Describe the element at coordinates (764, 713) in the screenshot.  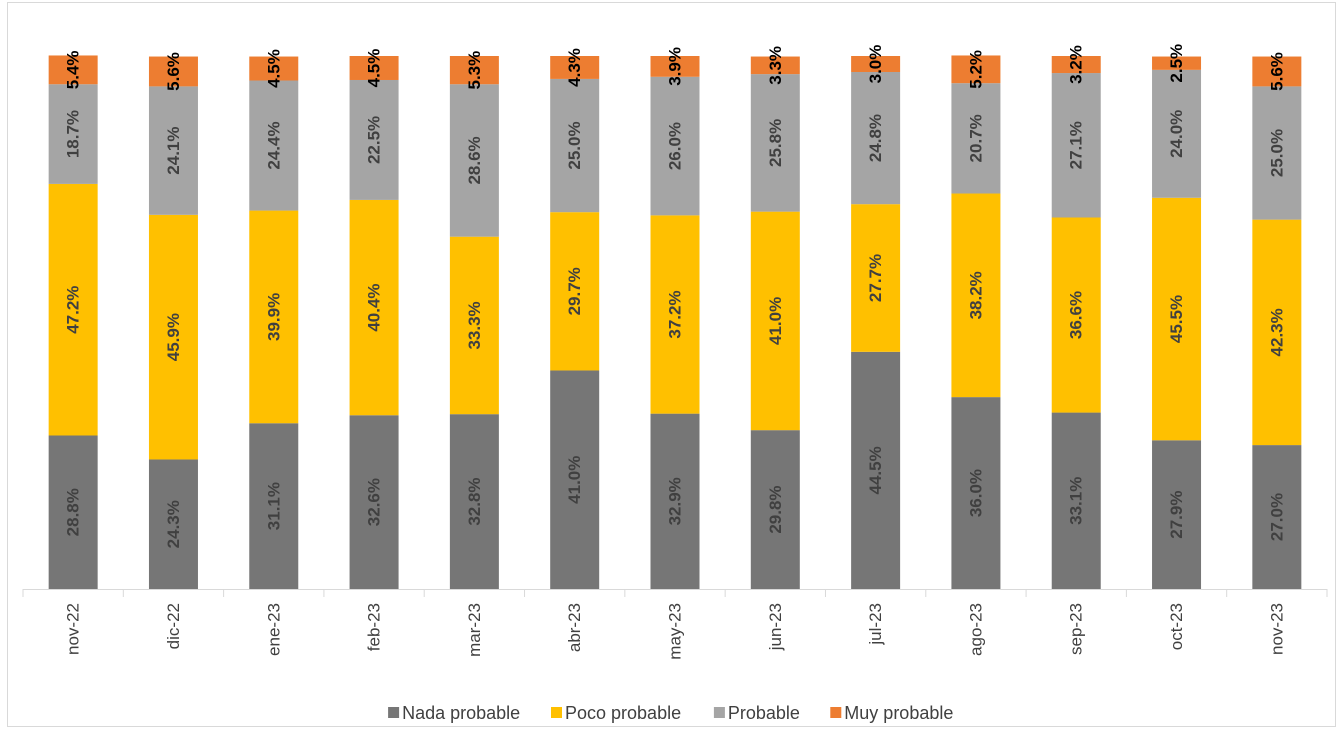
I see `legend-label-probable: Probable` at that location.